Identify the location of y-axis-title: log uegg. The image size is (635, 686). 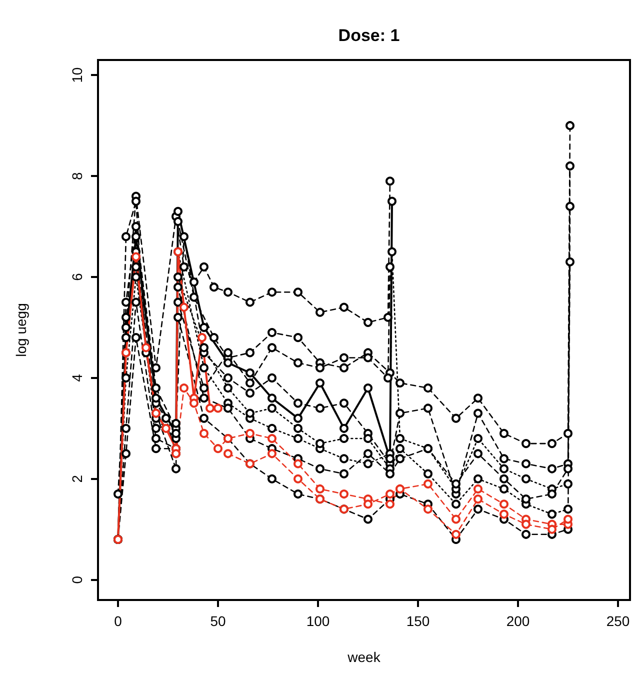
(21, 330).